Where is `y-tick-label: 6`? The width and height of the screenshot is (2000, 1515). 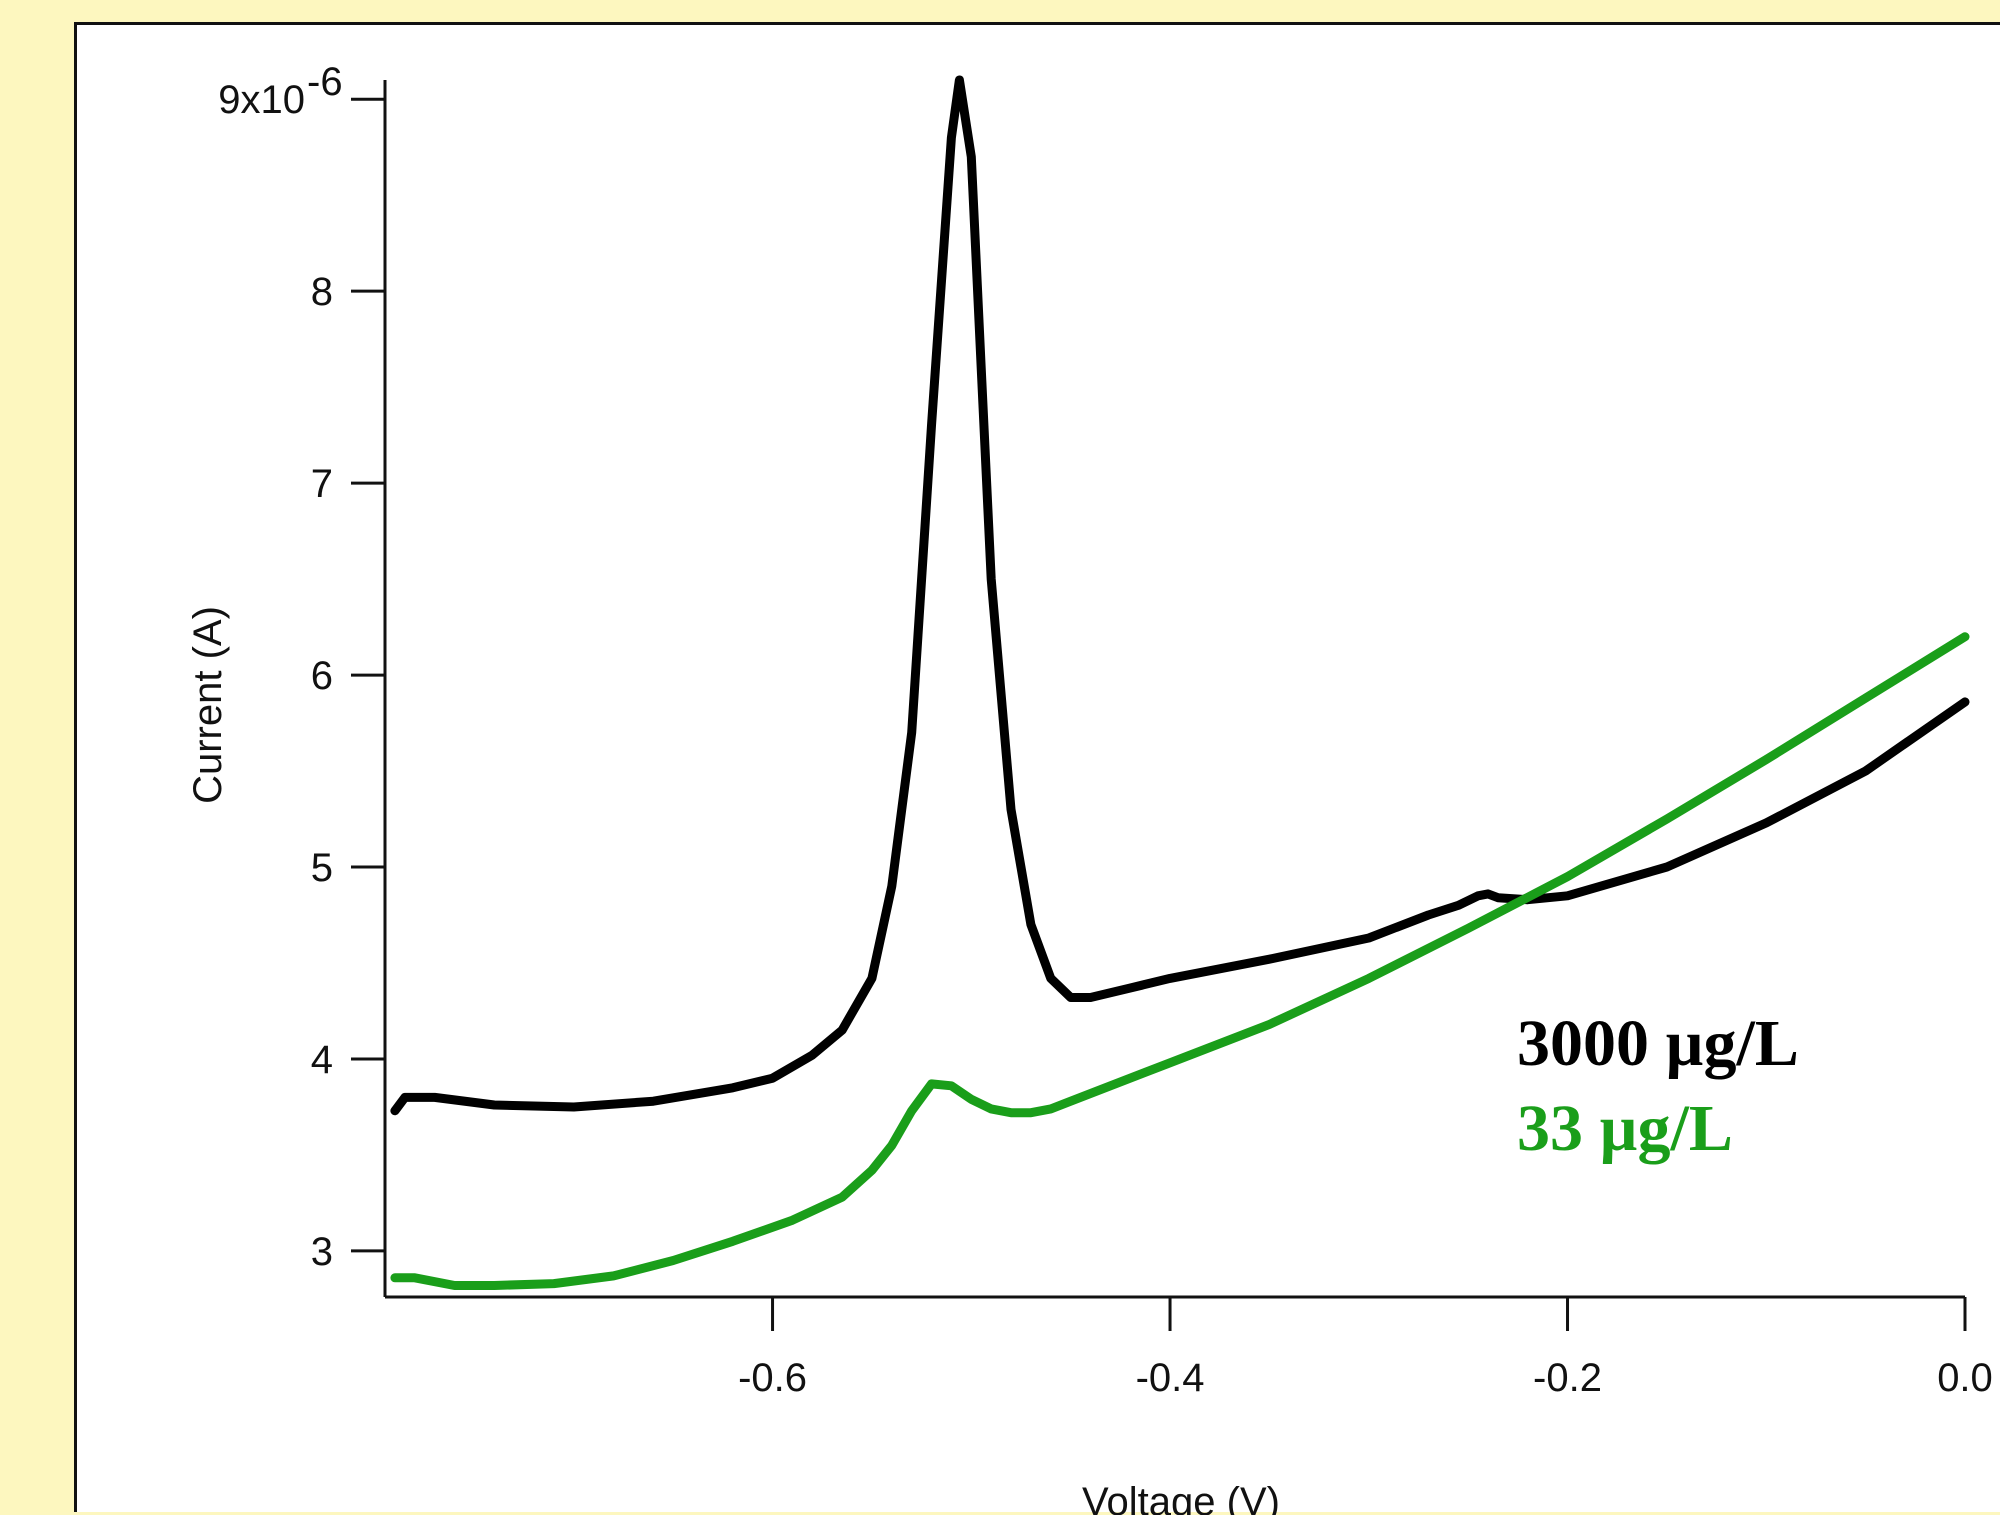
y-tick-label: 6 is located at coordinates (322, 676).